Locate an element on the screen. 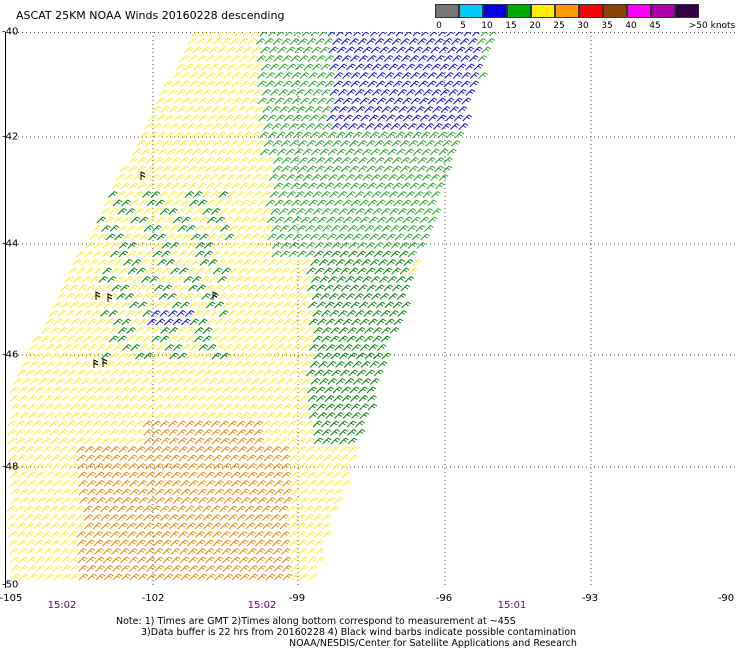  contaminated-wind-barb is located at coordinates (215, 295).